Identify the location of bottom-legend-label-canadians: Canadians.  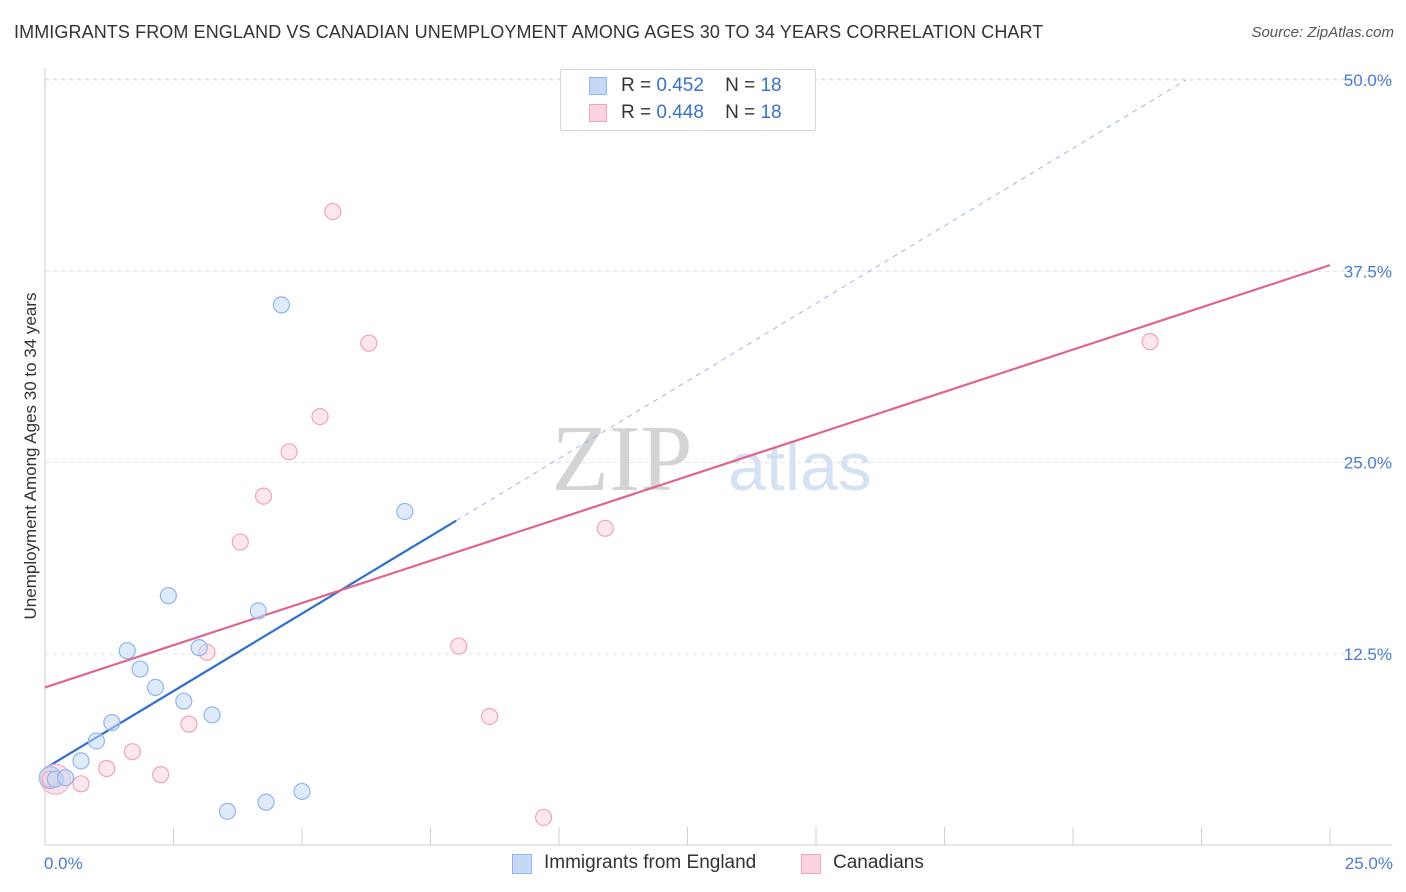
(878, 862).